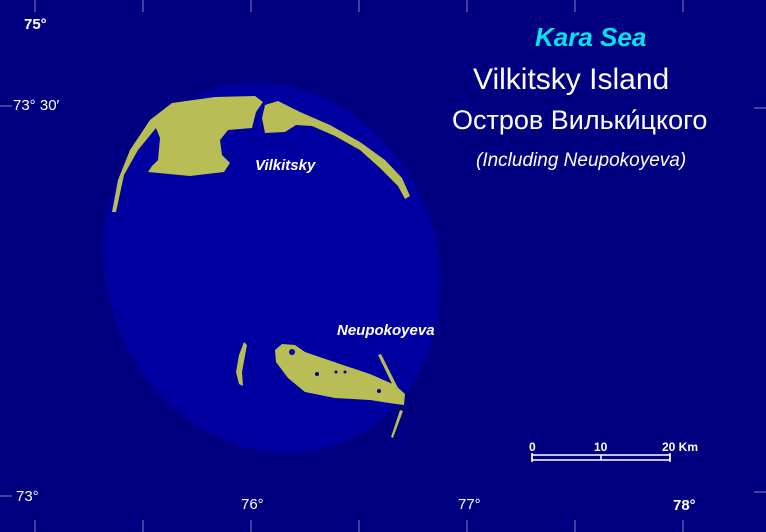  Describe the element at coordinates (241, 364) in the screenshot. I see `islet-west` at that location.